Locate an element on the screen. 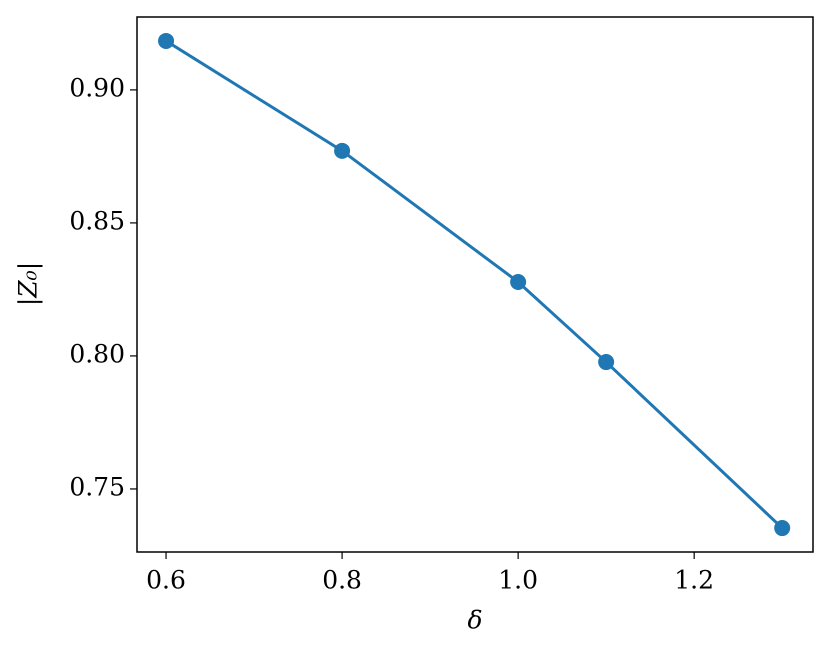 This screenshot has height=657, width=831. y-tick-label: 0.90 is located at coordinates (97, 87).